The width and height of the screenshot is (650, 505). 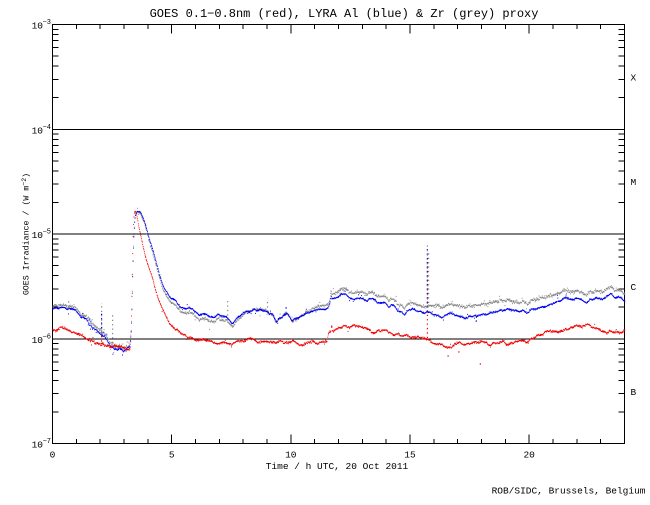 What do you see at coordinates (569, 491) in the screenshot?
I see `svg-text: ROB/SIDC, Brussels, Belgium` at bounding box center [569, 491].